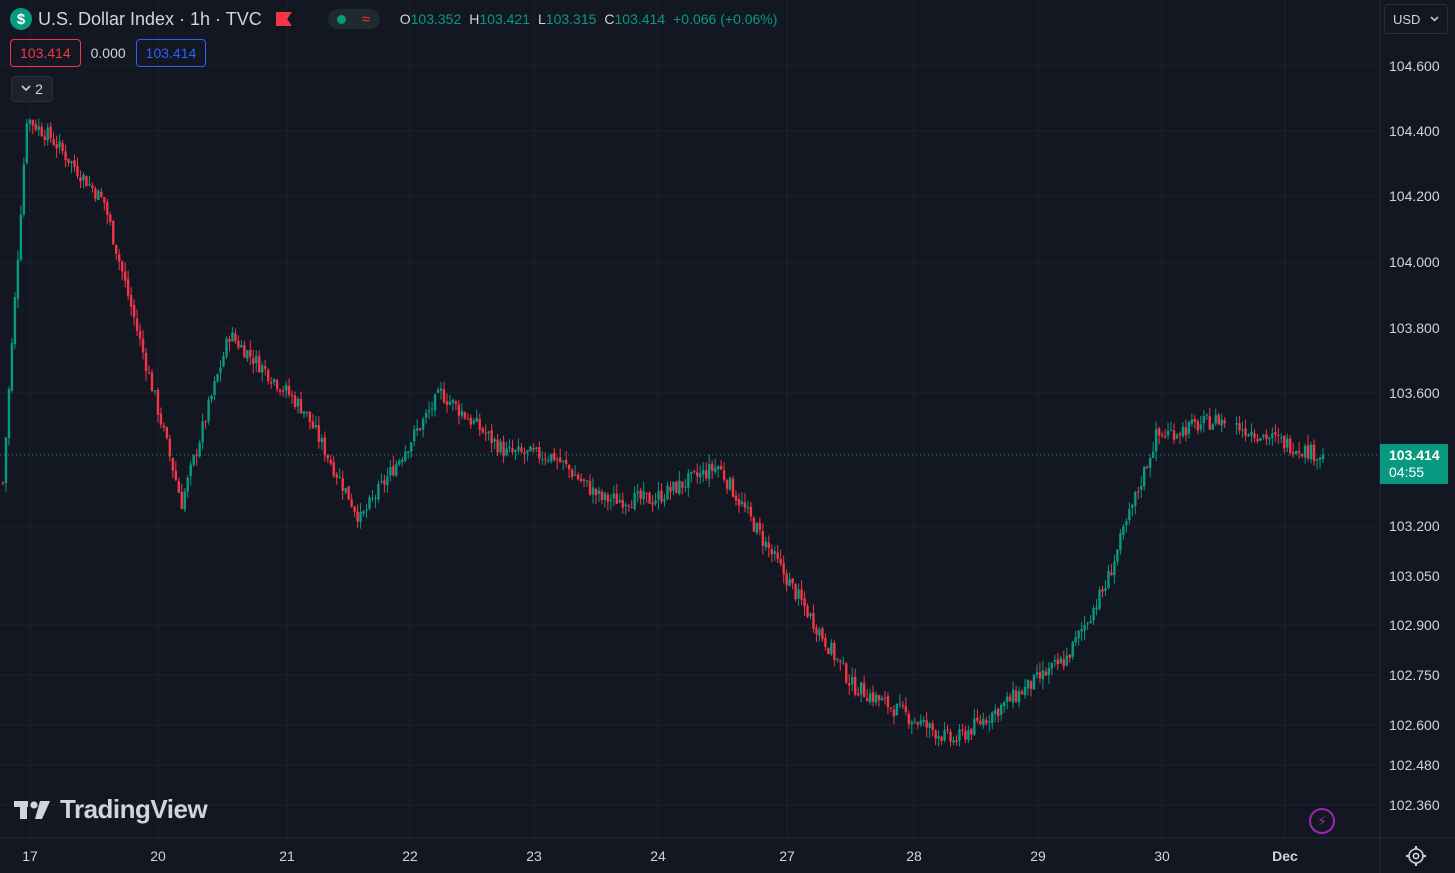 Image resolution: width=1455 pixels, height=873 pixels. What do you see at coordinates (171, 53) in the screenshot?
I see `buy-price-button: 103.414` at bounding box center [171, 53].